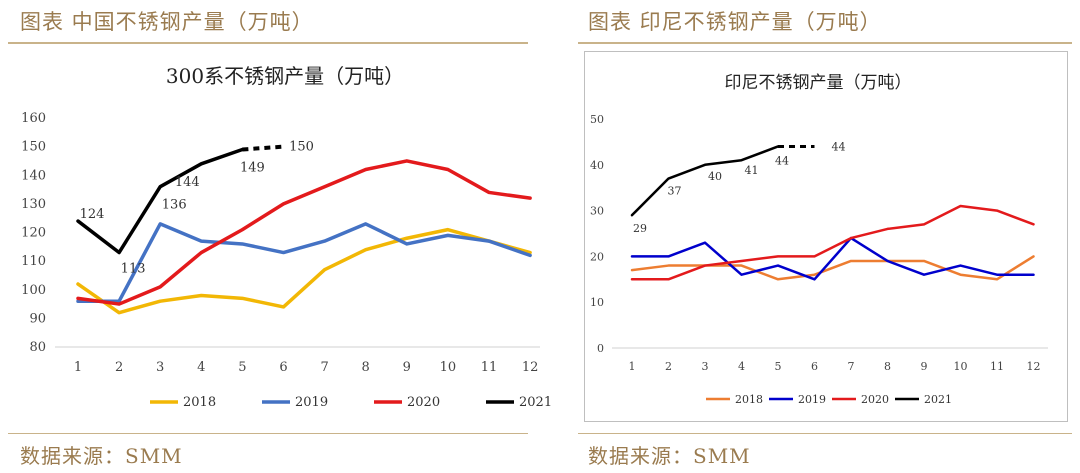 The image size is (1080, 473). I want to click on right-title-rule, so click(825, 43).